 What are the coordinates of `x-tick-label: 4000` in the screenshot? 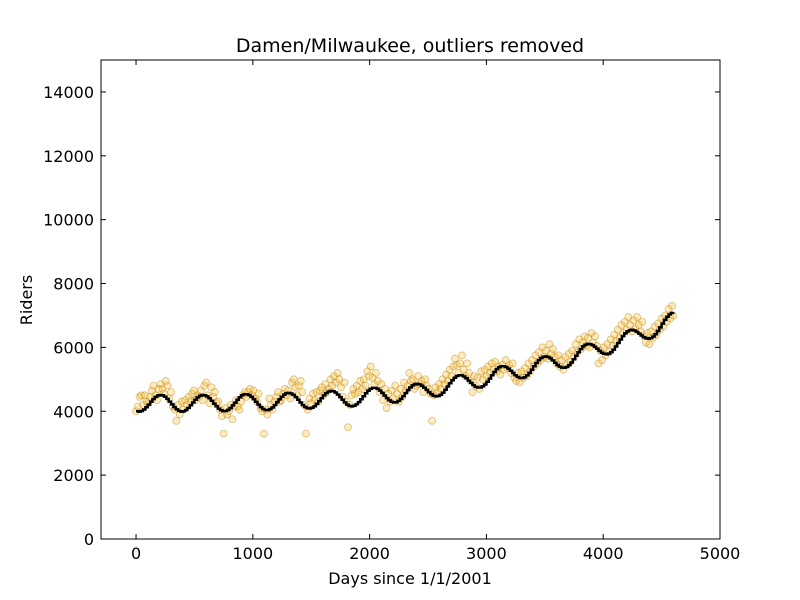 It's located at (603, 553).